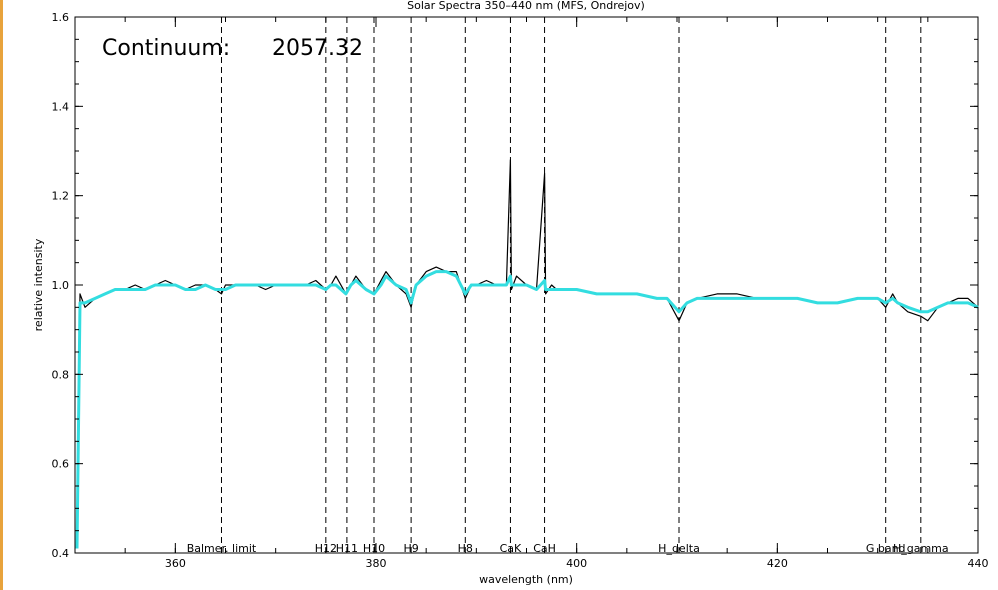  I want to click on x-tick-label-0: 360, so click(175, 563).